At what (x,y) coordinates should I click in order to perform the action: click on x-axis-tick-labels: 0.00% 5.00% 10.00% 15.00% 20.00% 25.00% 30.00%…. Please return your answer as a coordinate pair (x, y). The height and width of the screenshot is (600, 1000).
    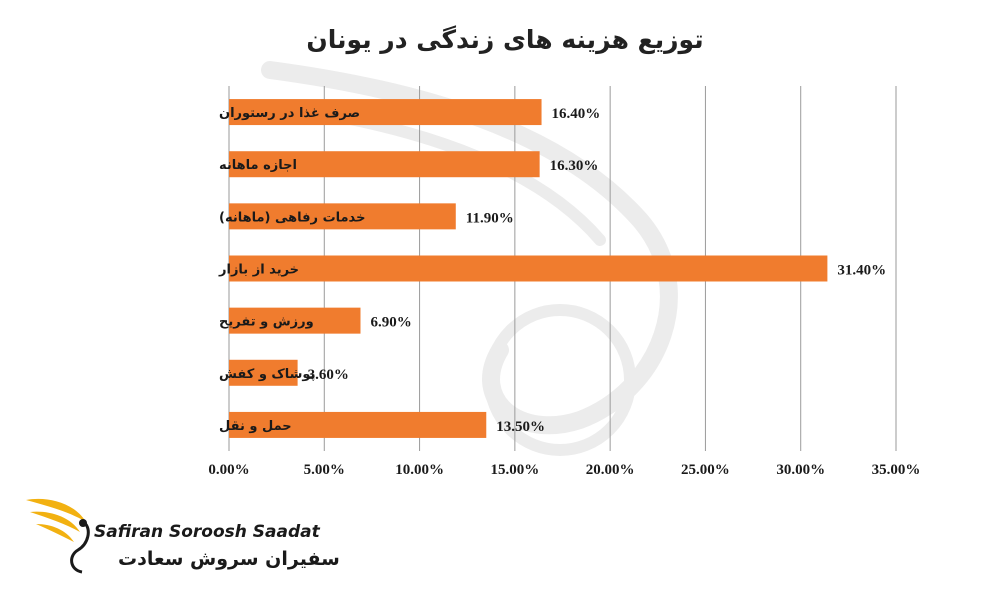
    Looking at the image, I should click on (564, 470).